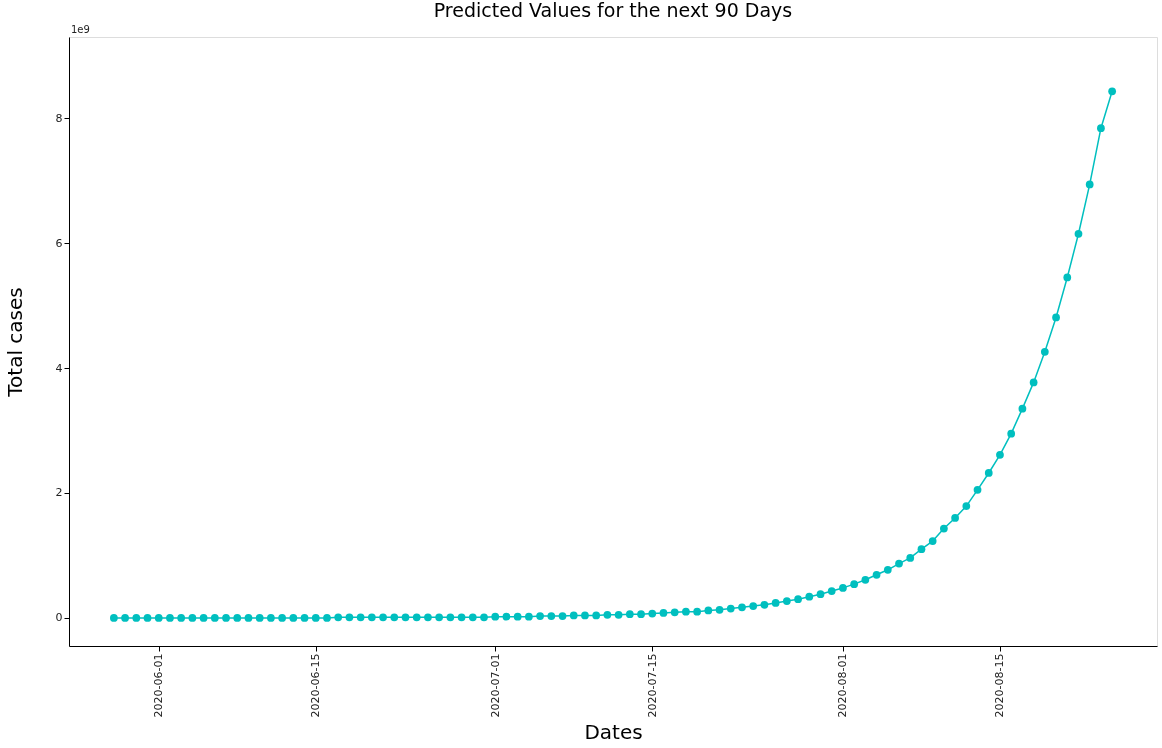 This screenshot has width=1162, height=748. What do you see at coordinates (59, 243) in the screenshot?
I see `y-tick-label: 6` at bounding box center [59, 243].